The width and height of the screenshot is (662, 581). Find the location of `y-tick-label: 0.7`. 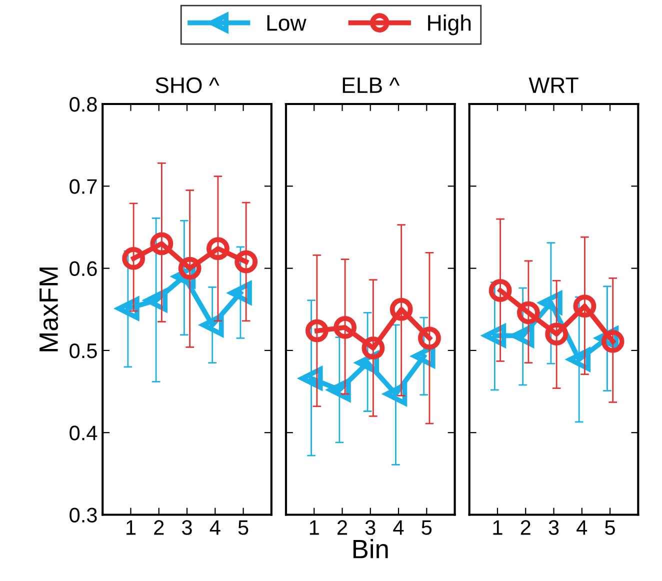

y-tick-label: 0.7 is located at coordinates (83, 186).